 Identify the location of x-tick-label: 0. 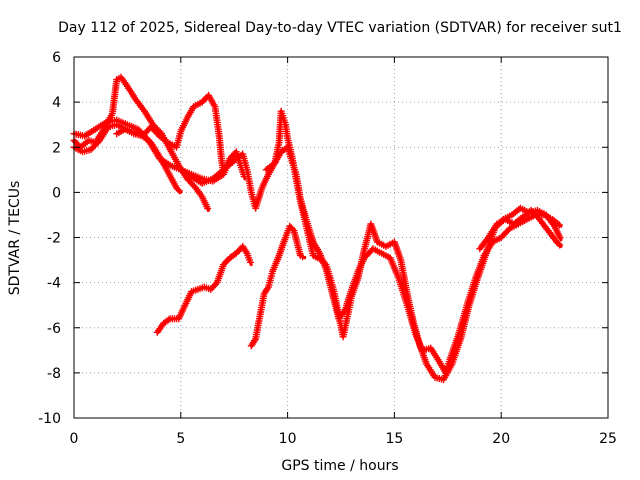
(74, 439).